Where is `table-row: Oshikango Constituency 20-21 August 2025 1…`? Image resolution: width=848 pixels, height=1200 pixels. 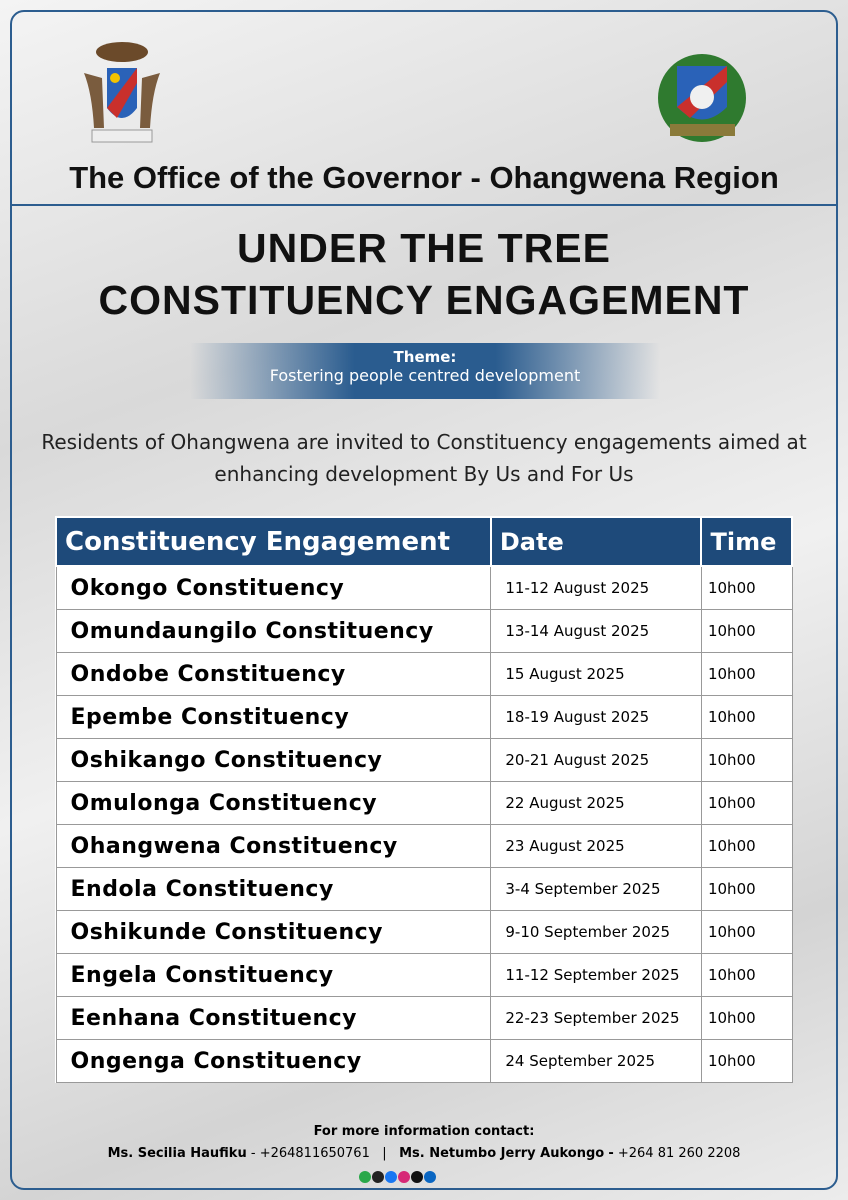
table-row: Oshikango Constituency 20-21 August 2025 1… is located at coordinates (424, 760).